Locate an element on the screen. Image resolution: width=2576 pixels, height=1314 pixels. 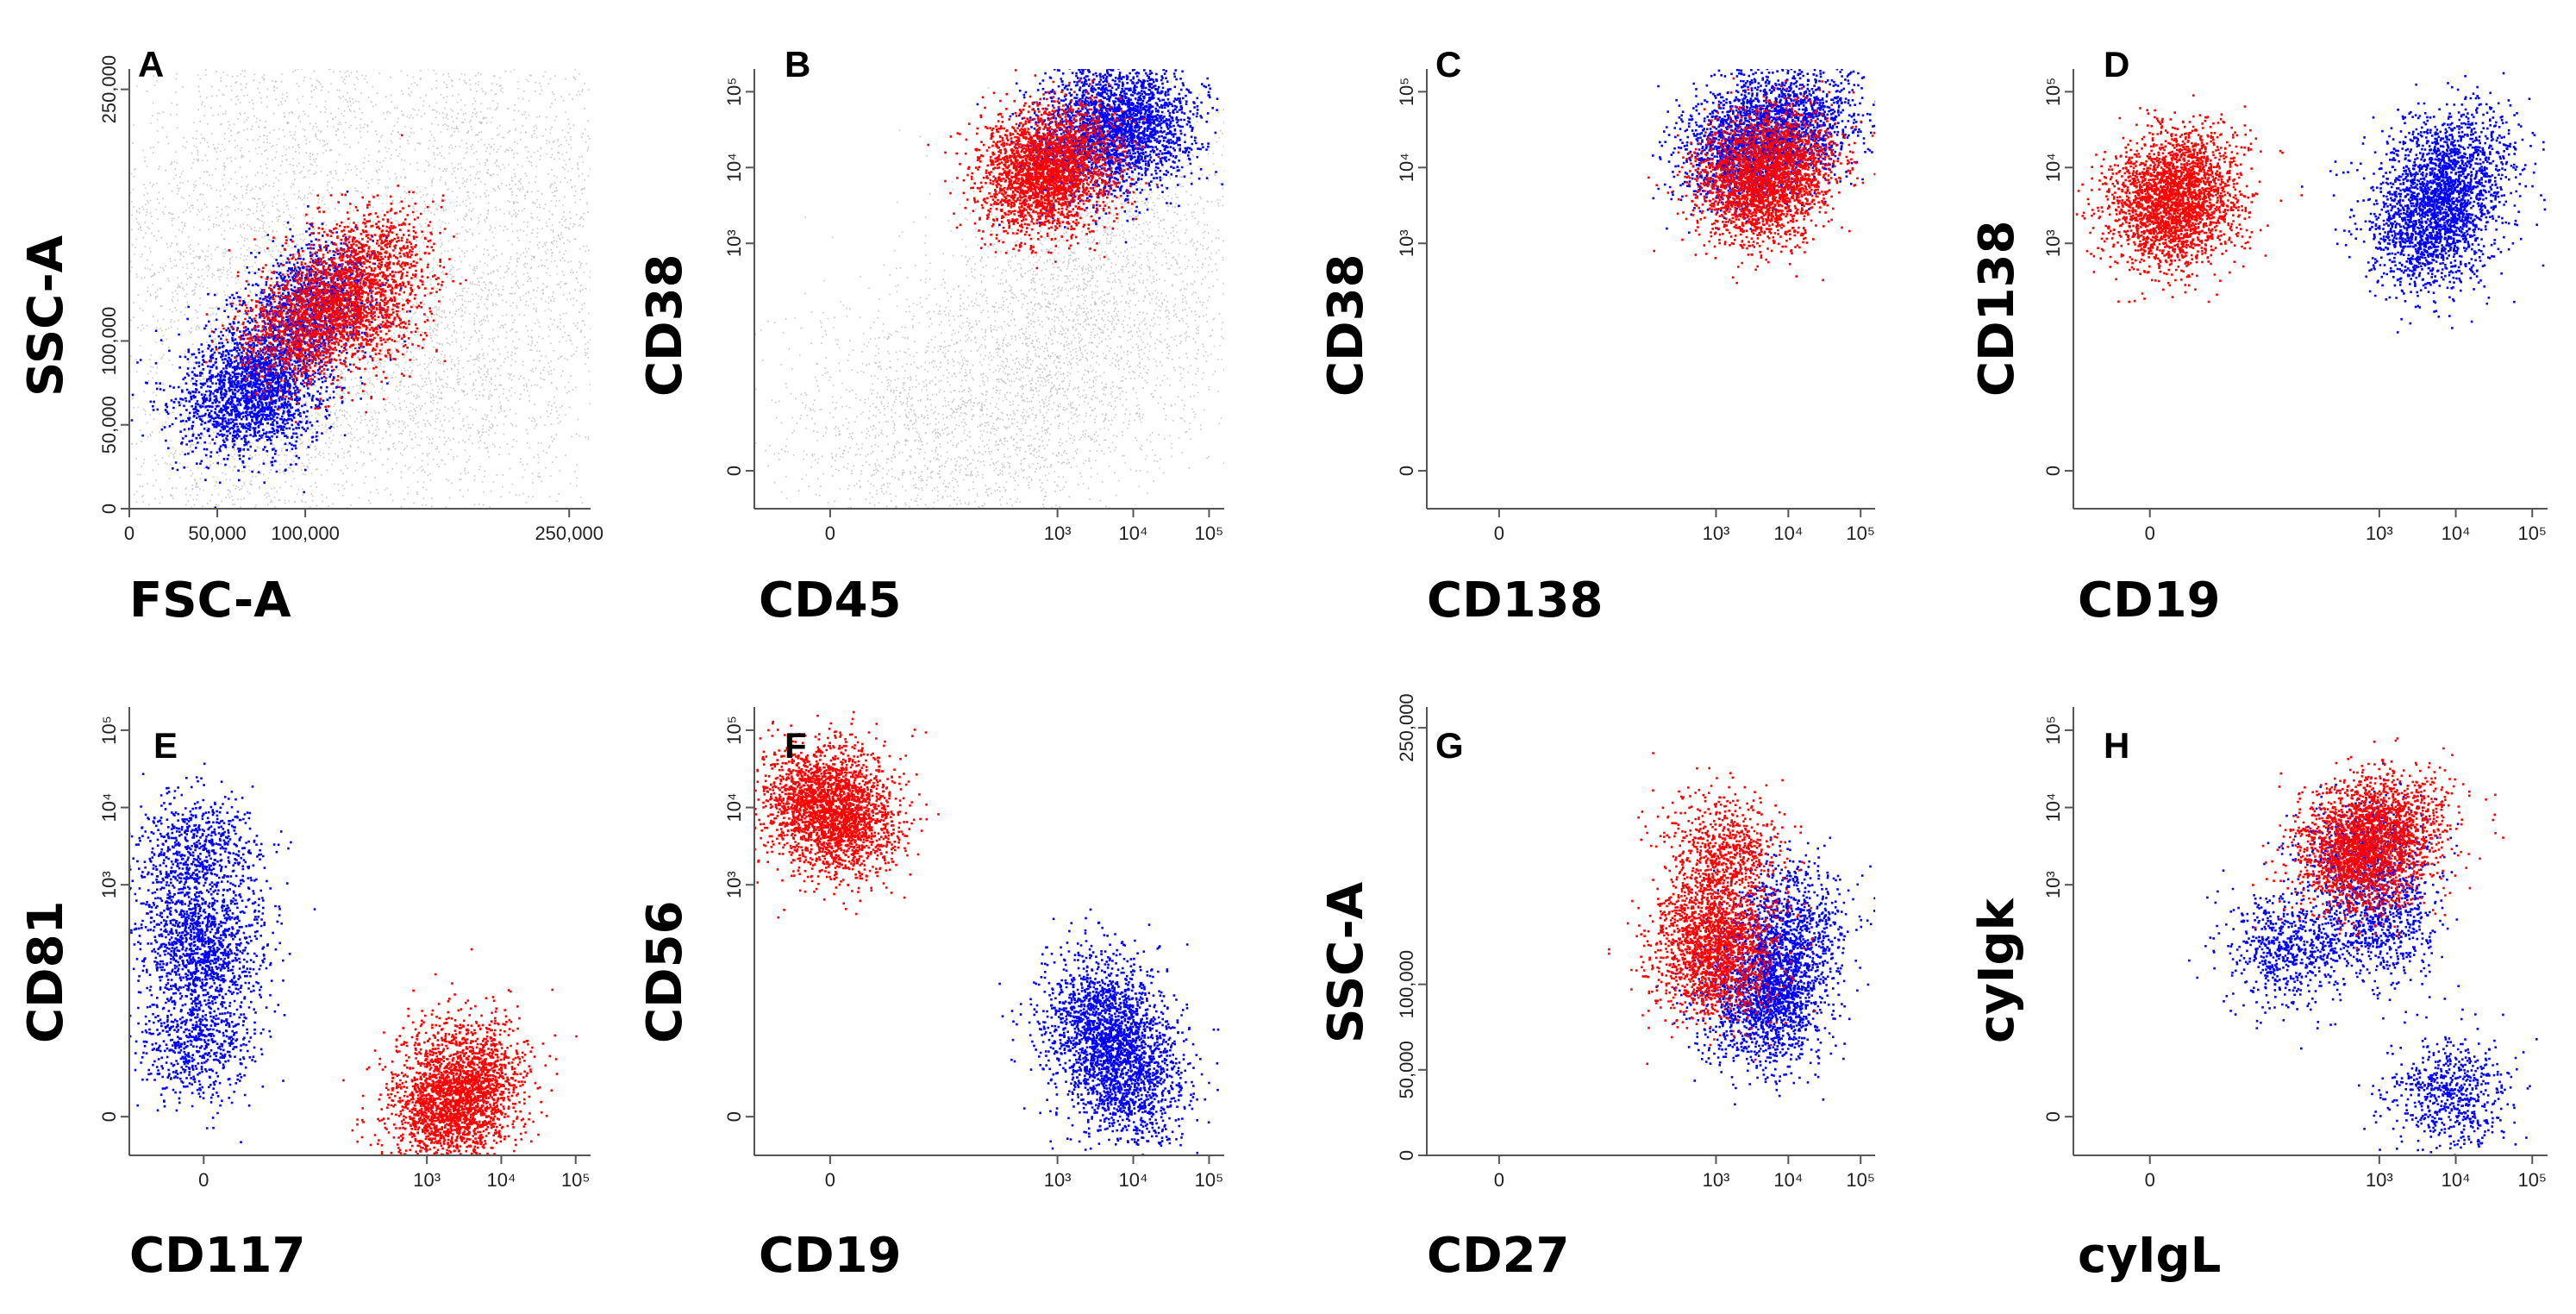
panel-e: 0 10³ 10⁴ 10⁵ 0 10³ 10⁴ 10⁵ CD117 CD81 E is located at coordinates (304, 995).